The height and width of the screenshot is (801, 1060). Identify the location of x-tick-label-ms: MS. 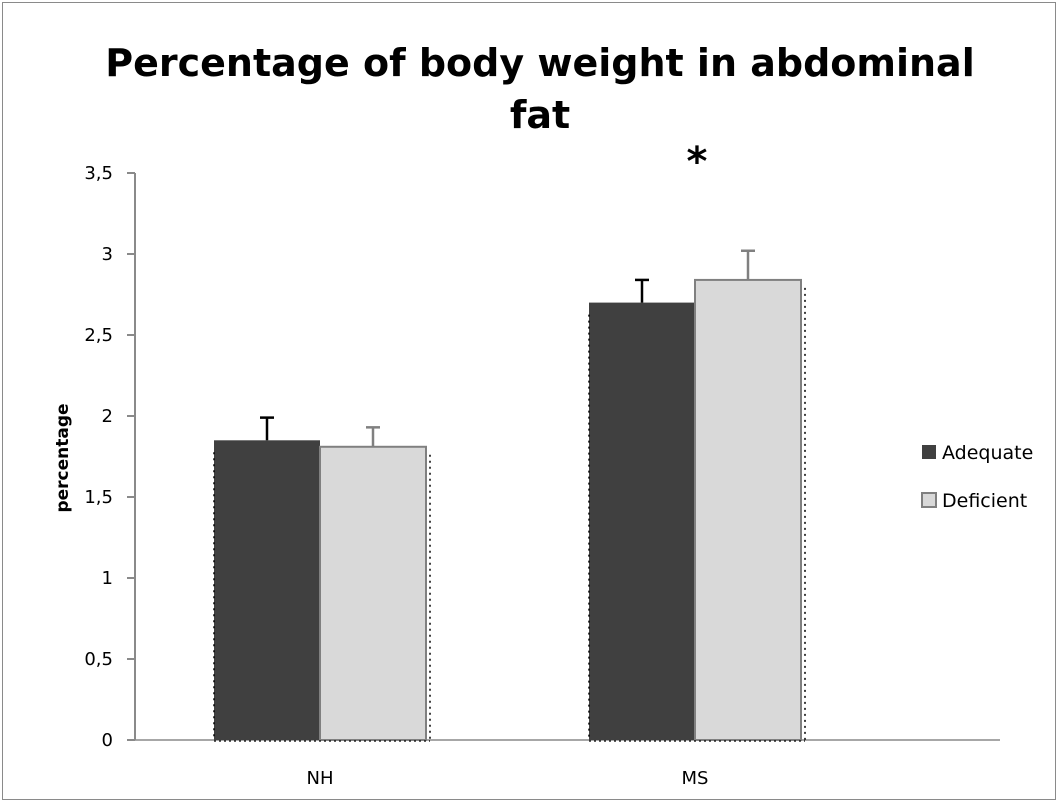
(695, 778).